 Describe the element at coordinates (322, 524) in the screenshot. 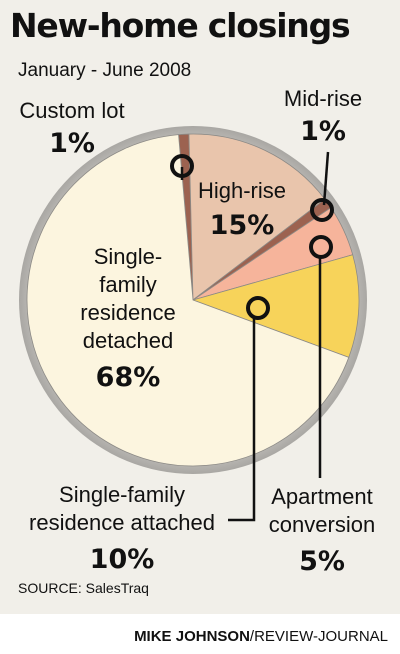

I see `label-apt-conversion-line2: conversion` at that location.